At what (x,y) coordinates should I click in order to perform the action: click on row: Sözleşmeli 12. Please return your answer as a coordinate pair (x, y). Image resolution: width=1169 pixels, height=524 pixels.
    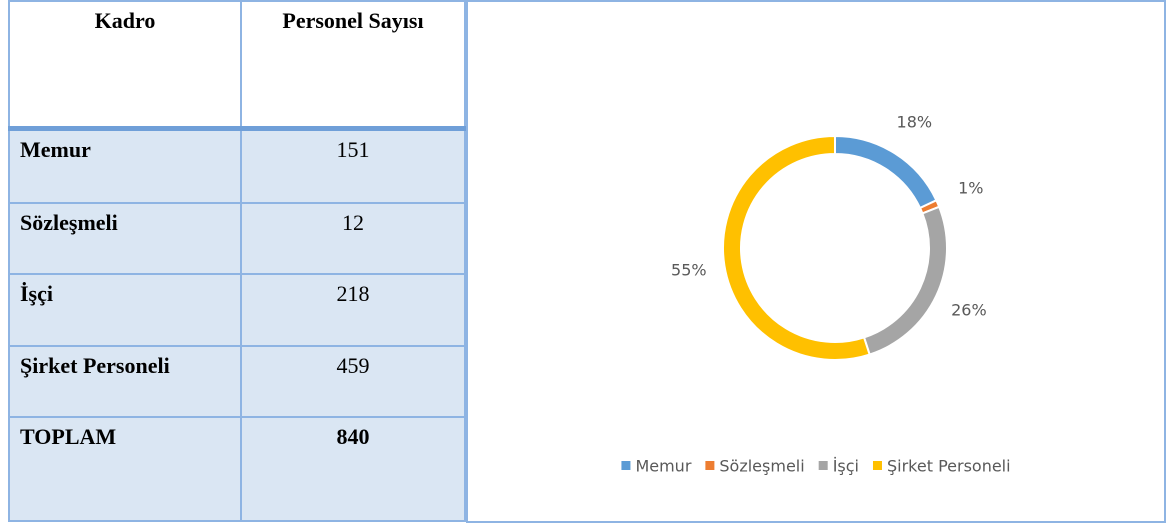
    Looking at the image, I should click on (237, 238).